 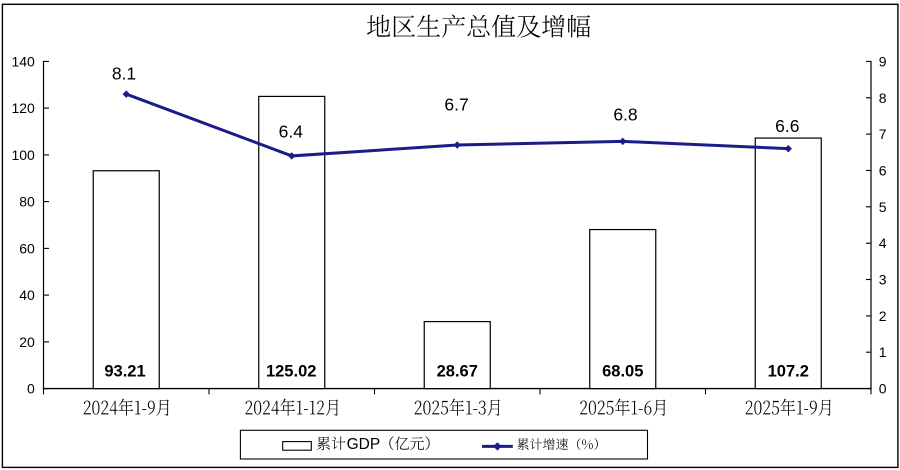 I want to click on svg-text: 125.02, so click(x=291, y=372).